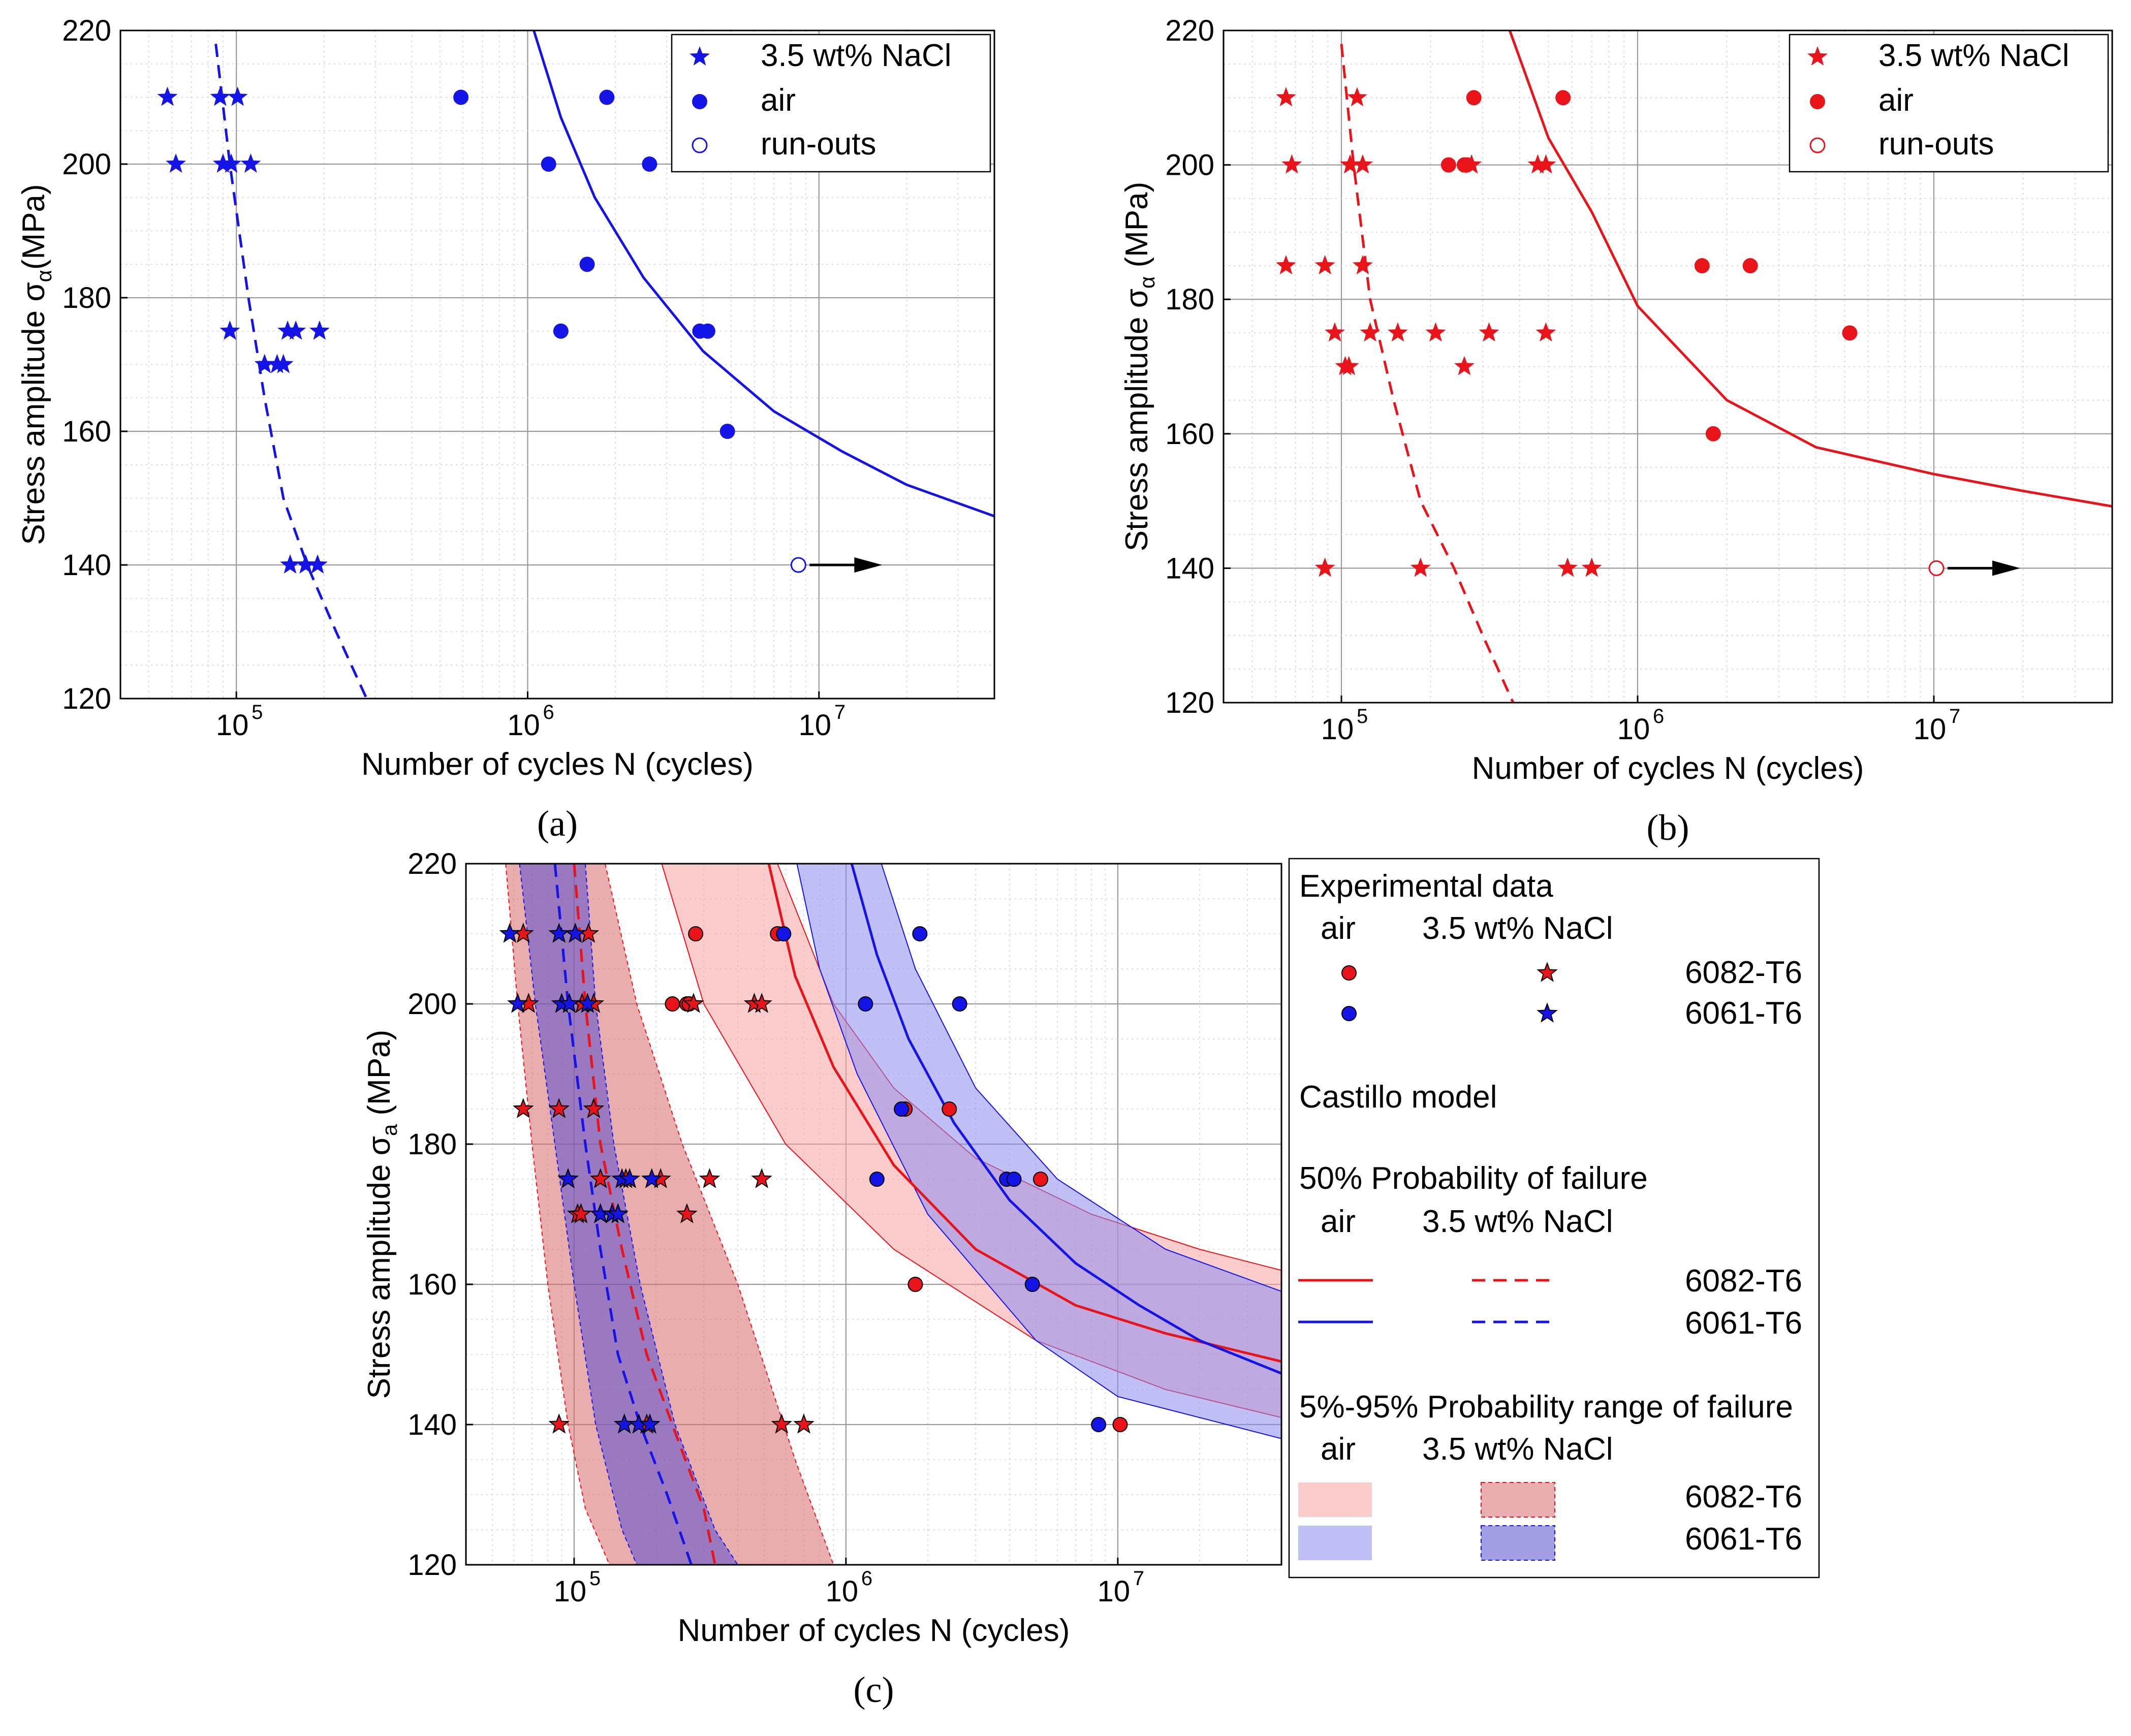  What do you see at coordinates (1546, 1407) in the screenshot?
I see `legend-range-title: 5%-95% Probability range of failure` at bounding box center [1546, 1407].